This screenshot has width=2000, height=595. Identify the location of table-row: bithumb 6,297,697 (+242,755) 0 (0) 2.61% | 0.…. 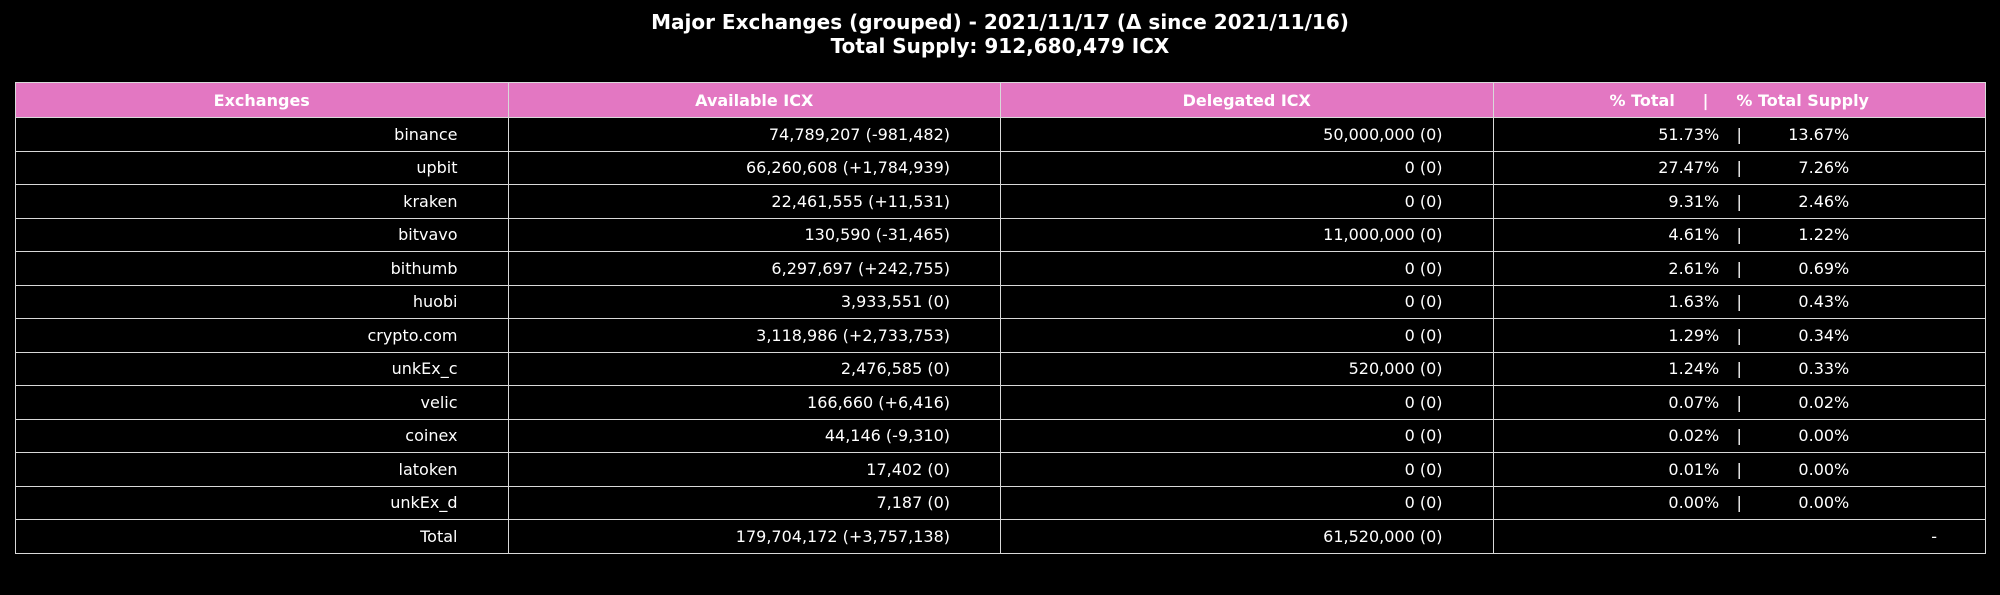
(1000, 268).